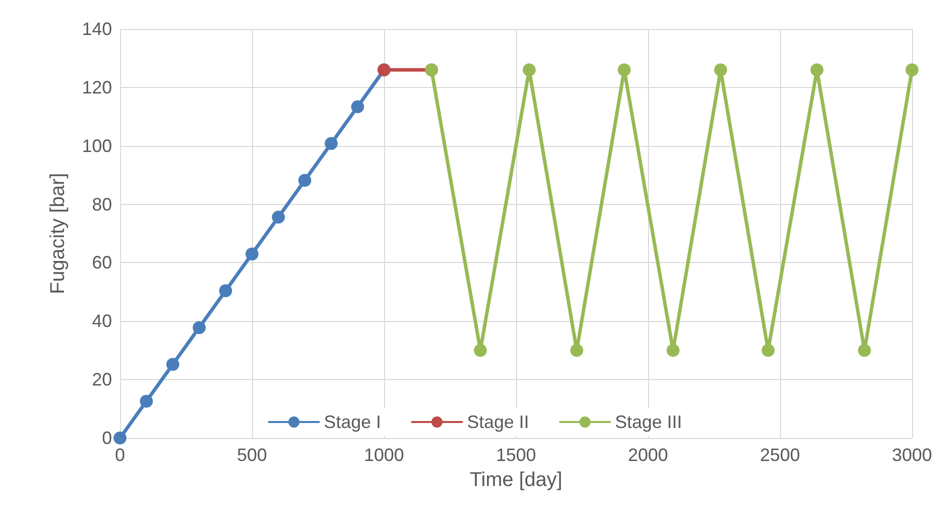  Describe the element at coordinates (102, 262) in the screenshot. I see `y-tick-label: 60` at that location.